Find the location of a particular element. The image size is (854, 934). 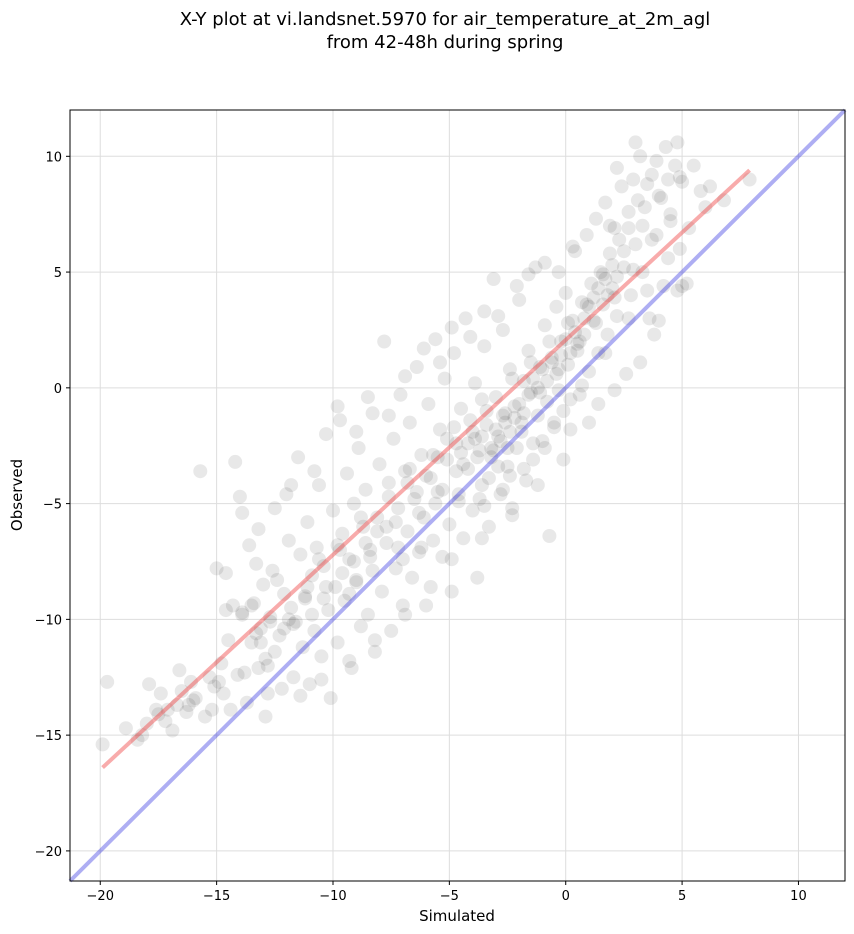

x-axis-ticks: −20 −15 −10 −5 0 5 10 is located at coordinates (447, 892).